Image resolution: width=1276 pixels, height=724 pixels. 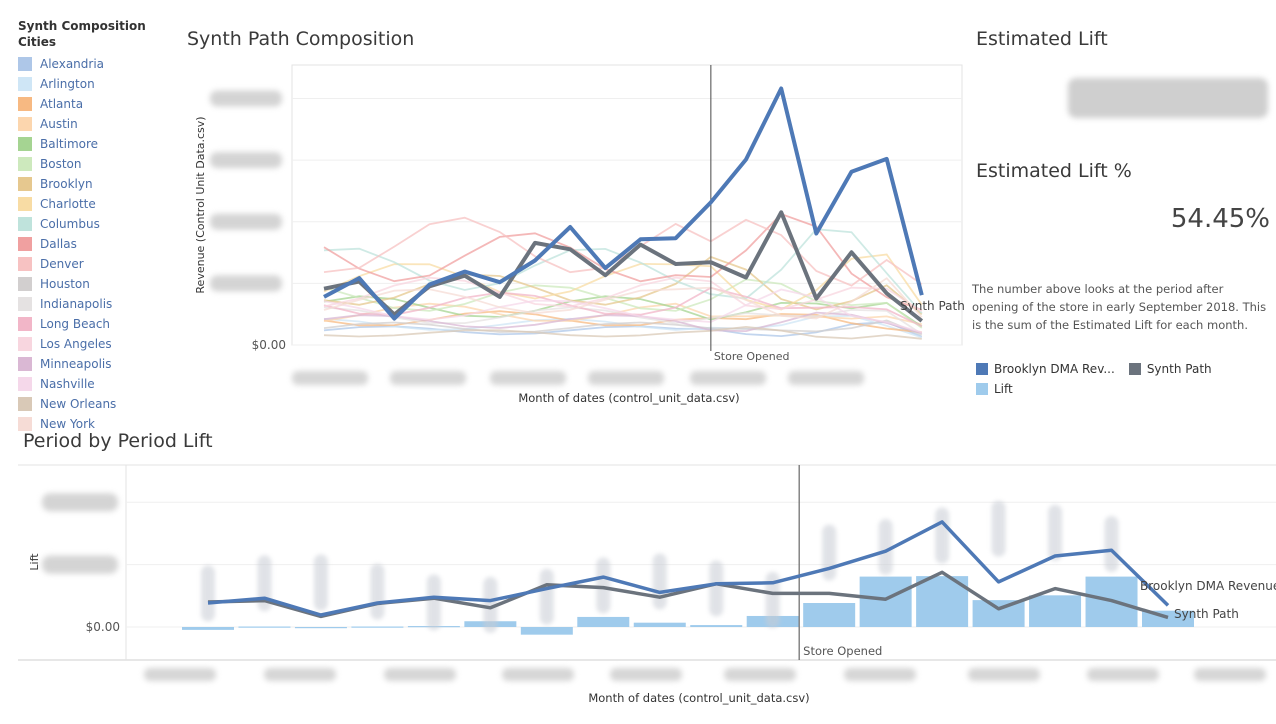 I want to click on legend-item: Alexandria, so click(x=98, y=64).